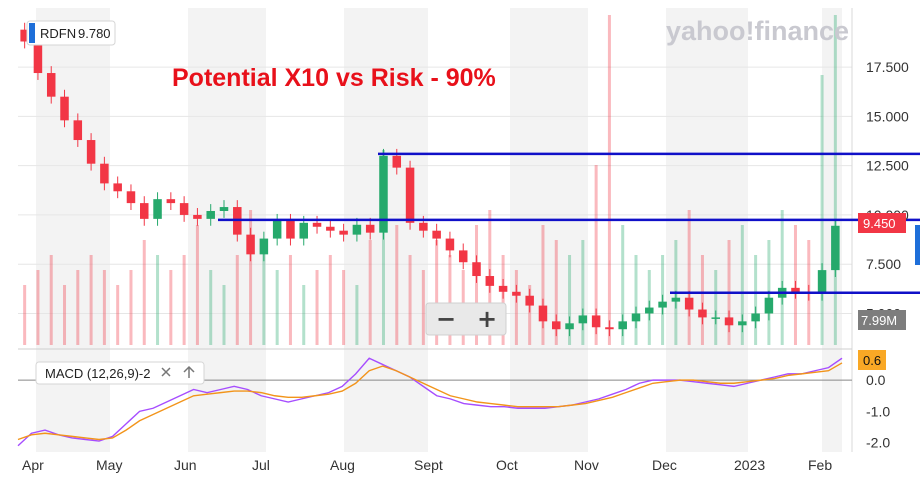  I want to click on macd-label-box: MACD (12,26,9)-2, so click(120, 373).